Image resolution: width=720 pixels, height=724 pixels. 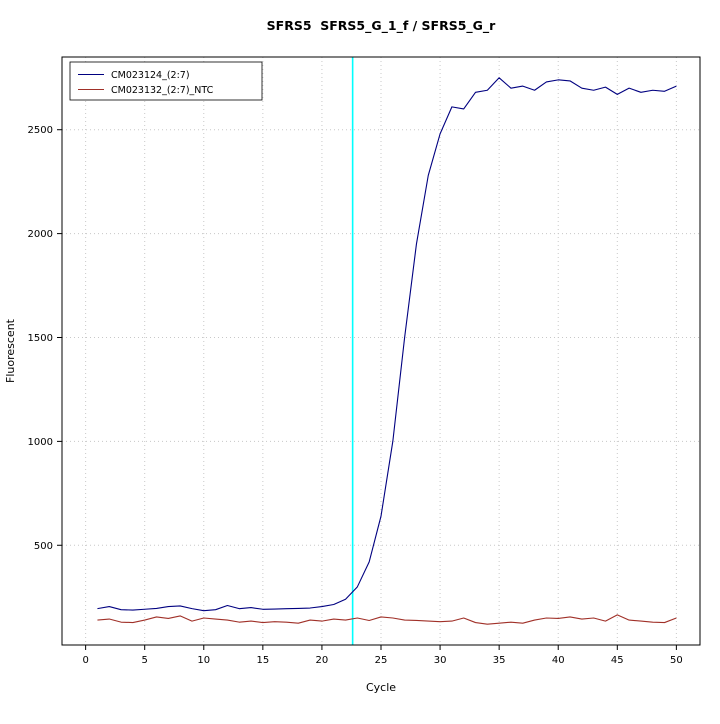 What do you see at coordinates (40, 130) in the screenshot?
I see `y-tick-label: 2500` at bounding box center [40, 130].